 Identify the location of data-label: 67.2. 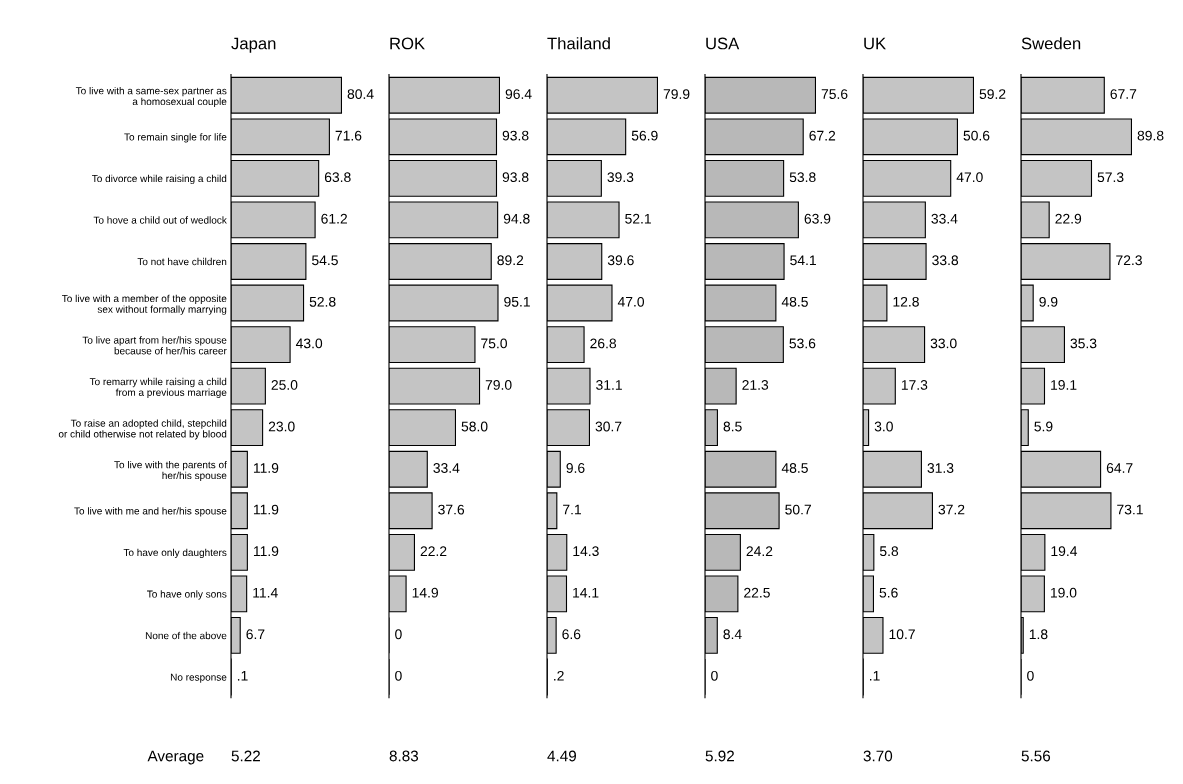
(822, 135).